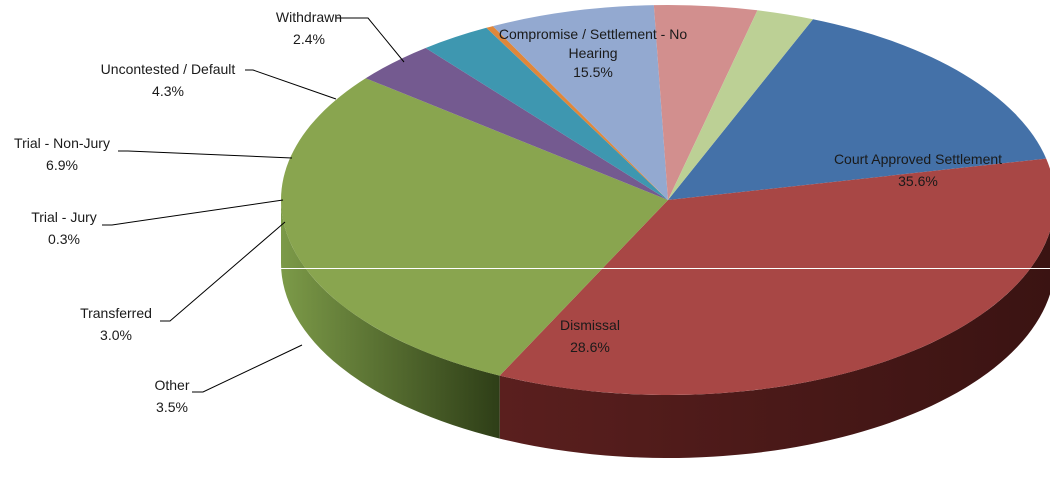  Describe the element at coordinates (64, 239) in the screenshot. I see `label-trial-jury-value: 0.3%` at that location.